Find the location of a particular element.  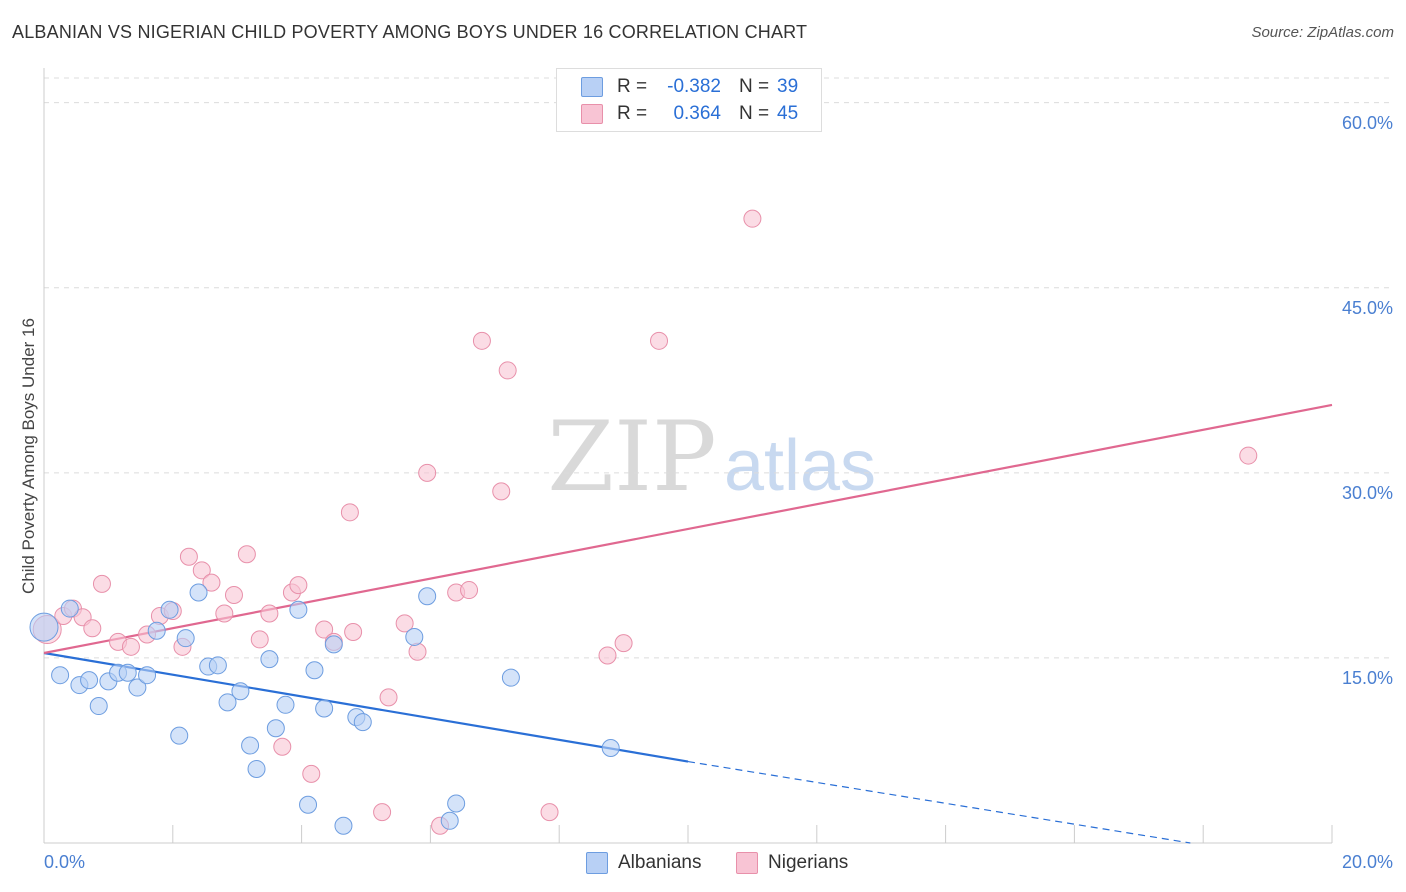

legend-item-nigerians: Nigerians is located at coordinates (792, 863).